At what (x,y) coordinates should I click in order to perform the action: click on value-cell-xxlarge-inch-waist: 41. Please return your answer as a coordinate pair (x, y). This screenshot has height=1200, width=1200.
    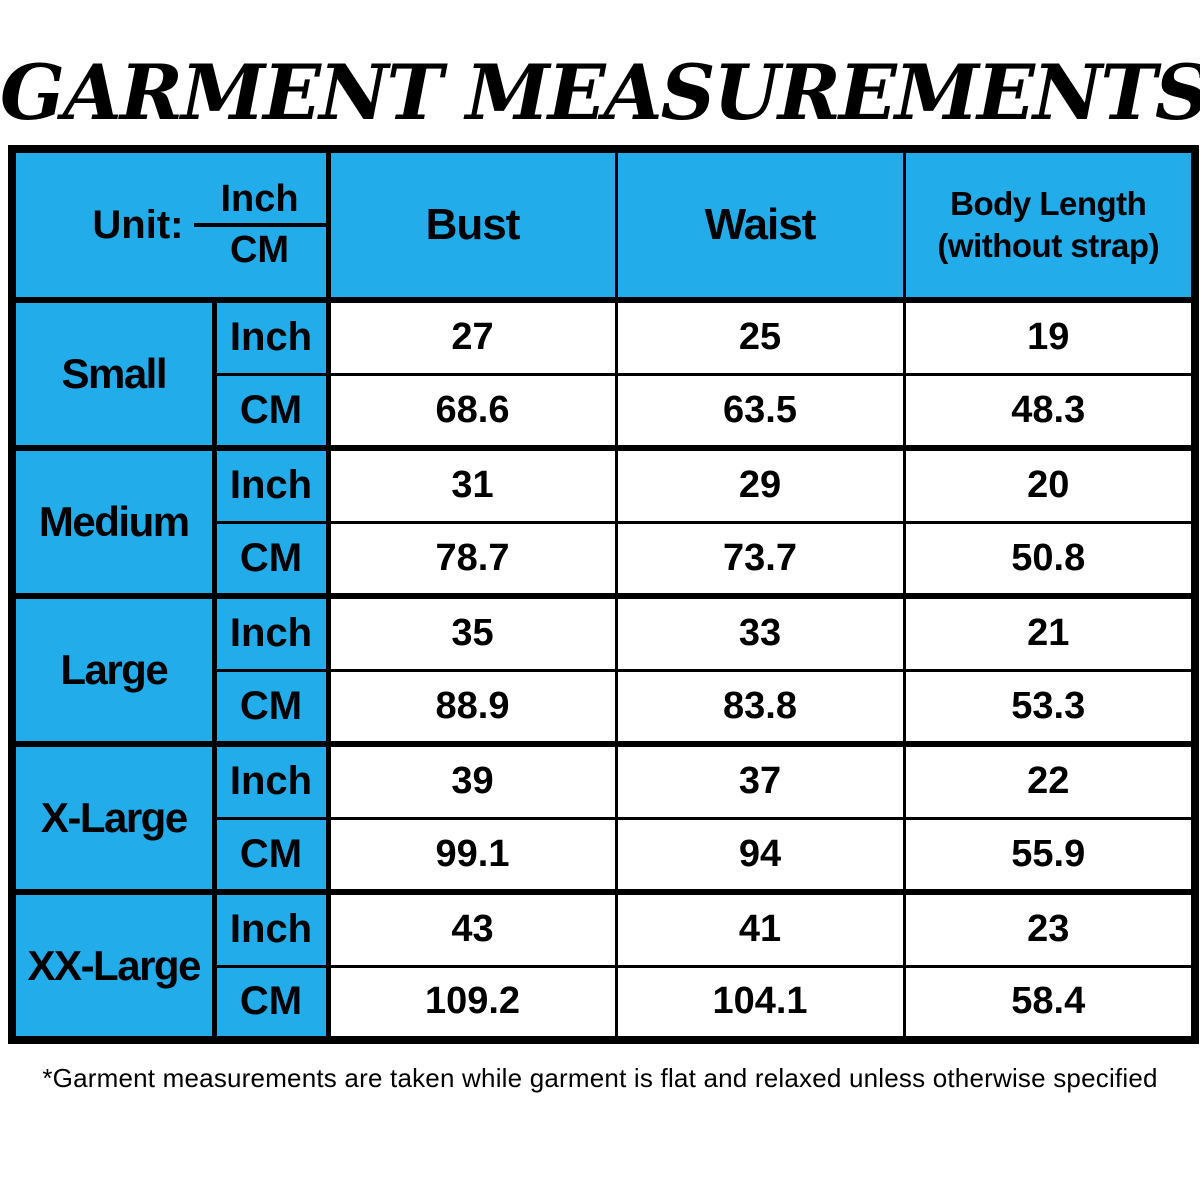
    Looking at the image, I should click on (760, 928).